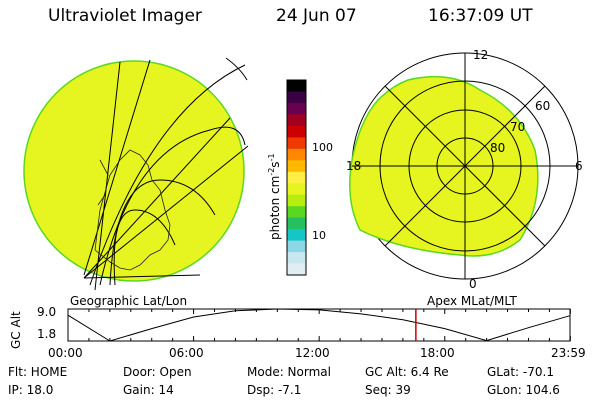  What do you see at coordinates (316, 16) in the screenshot?
I see `date-label: 24 Jun 07` at bounding box center [316, 16].